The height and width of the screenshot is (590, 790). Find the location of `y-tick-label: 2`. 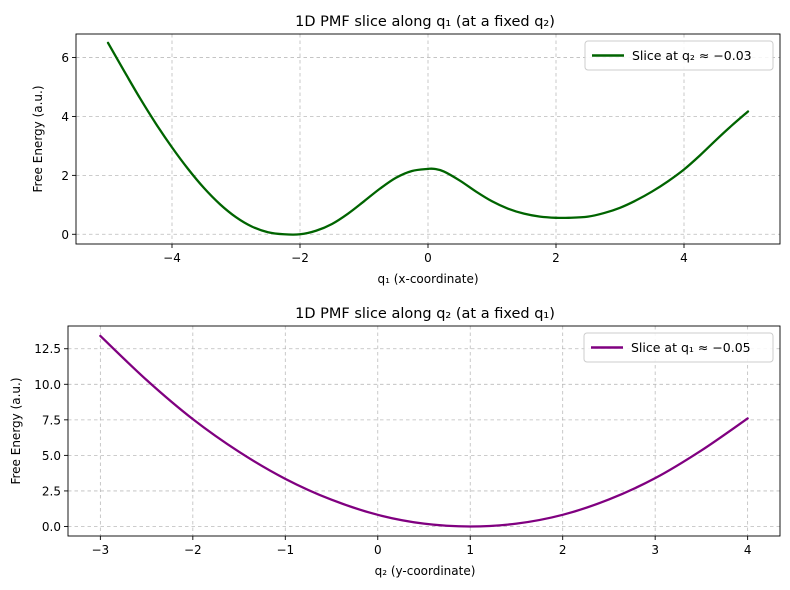

y-tick-label: 2 is located at coordinates (65, 176).